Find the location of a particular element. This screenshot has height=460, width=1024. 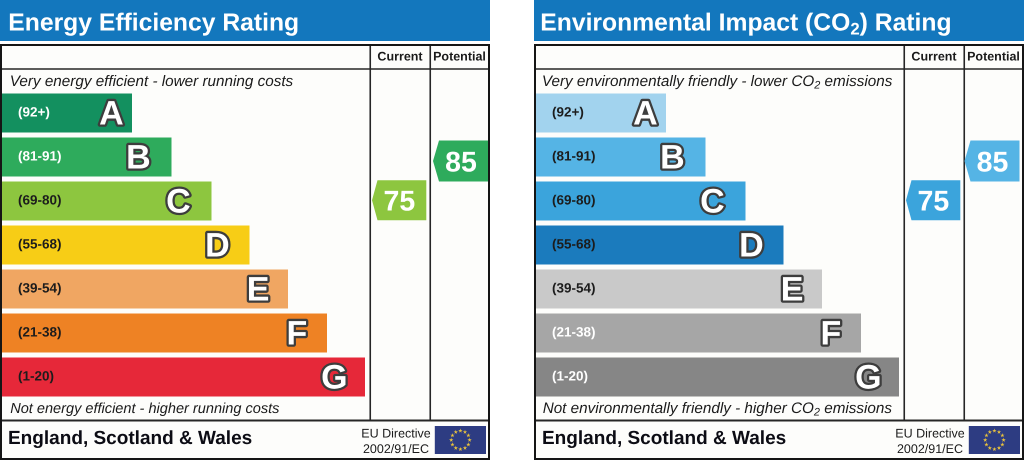

svg-text: Energy Efficiency Rating is located at coordinates (153, 22).